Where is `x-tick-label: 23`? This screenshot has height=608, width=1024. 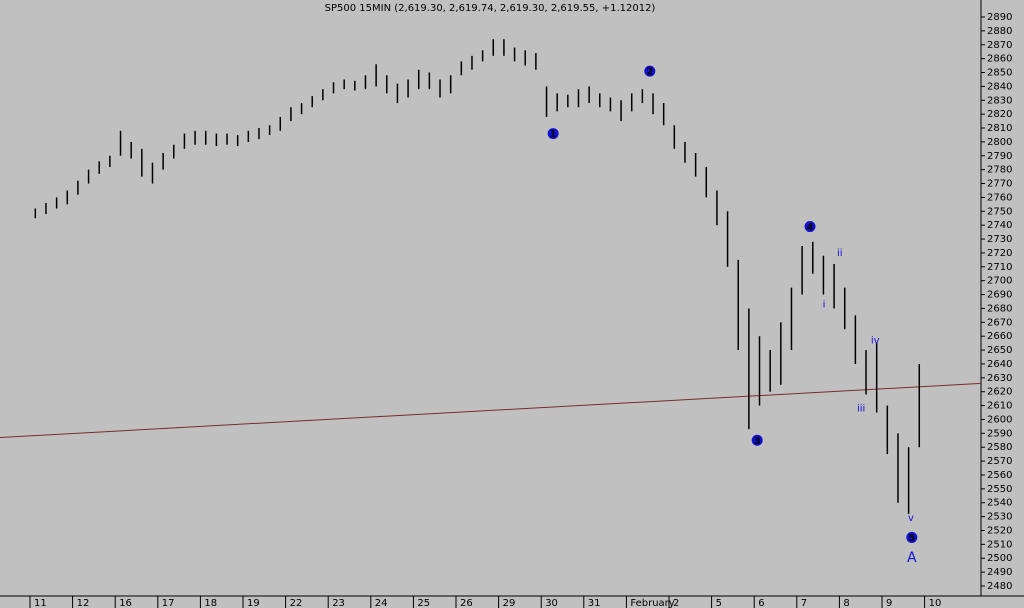
x-tick-label: 23 is located at coordinates (338, 603).